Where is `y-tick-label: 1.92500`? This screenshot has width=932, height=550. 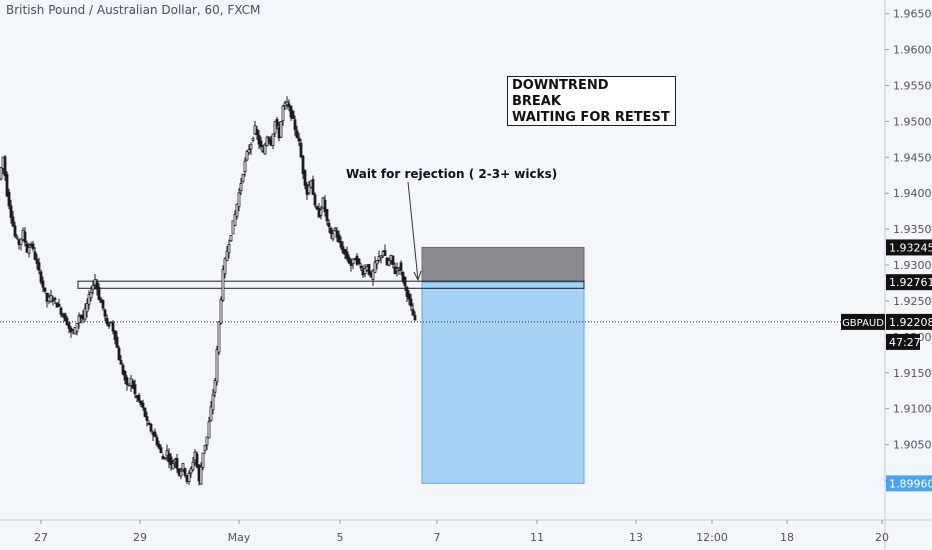 y-tick-label: 1.92500 is located at coordinates (912, 301).